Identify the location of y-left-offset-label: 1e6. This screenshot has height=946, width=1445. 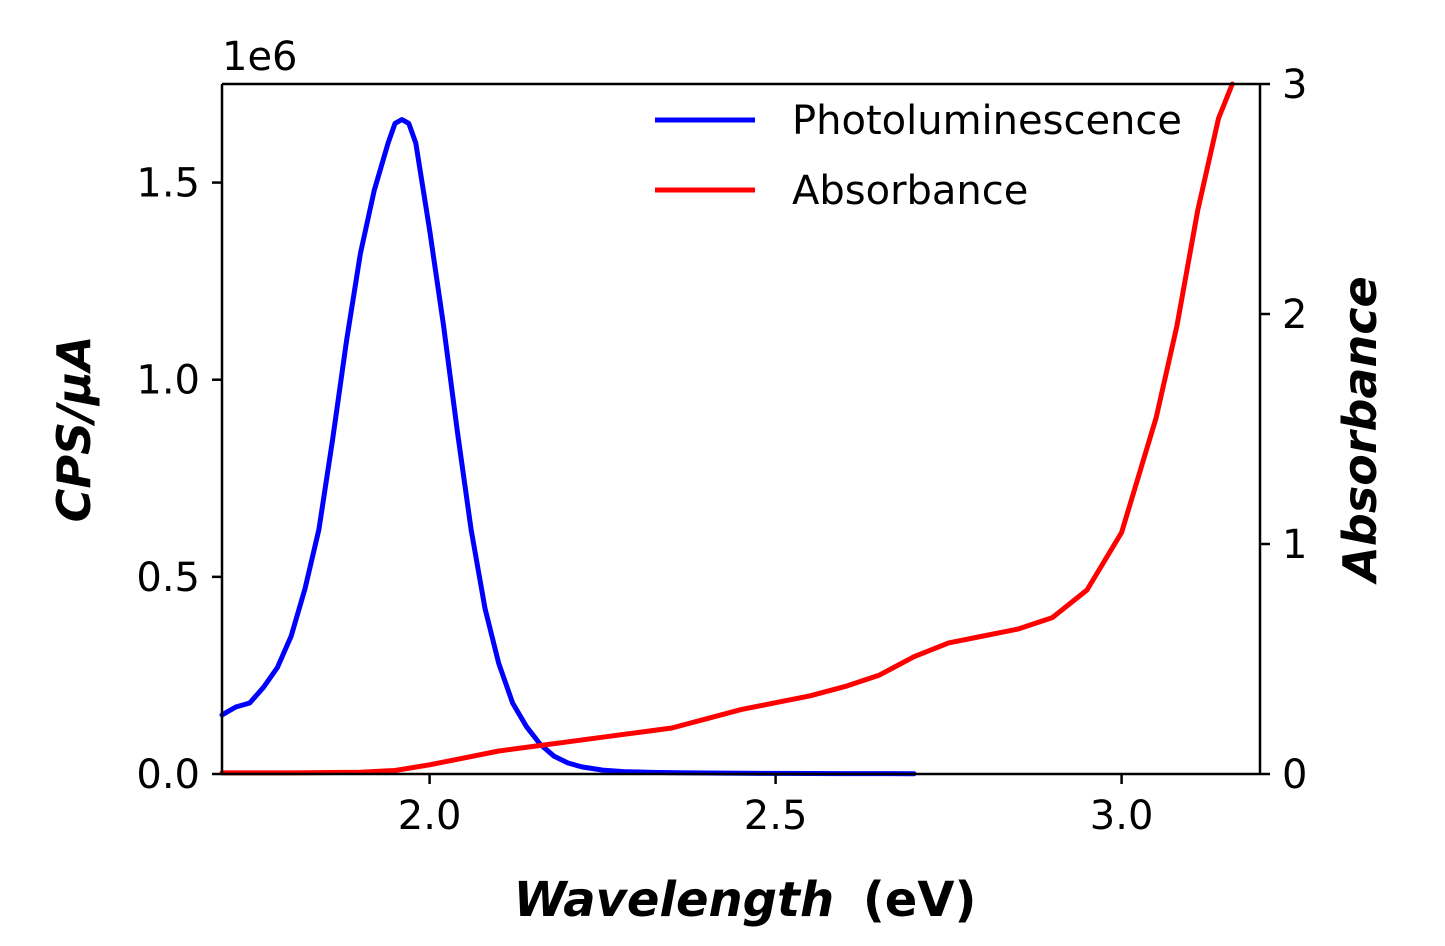
(260, 57).